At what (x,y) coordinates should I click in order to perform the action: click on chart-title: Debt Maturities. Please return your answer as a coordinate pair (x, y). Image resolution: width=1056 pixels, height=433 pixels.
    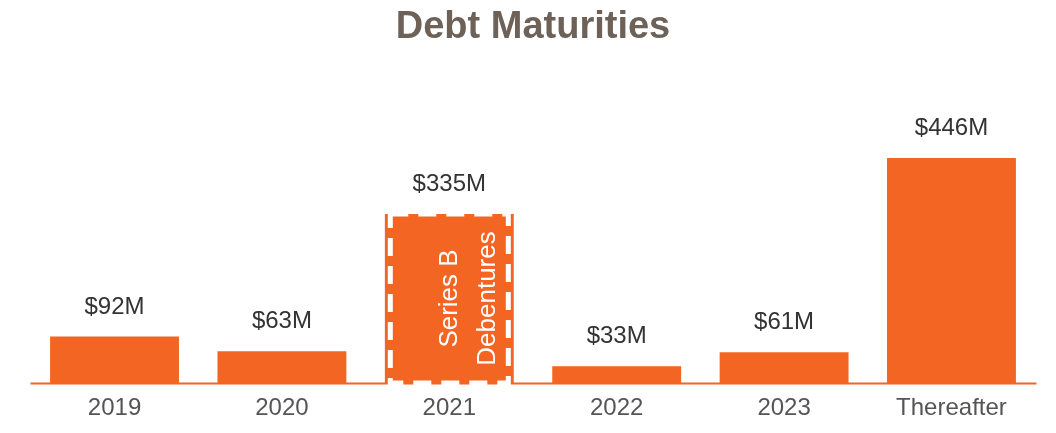
    Looking at the image, I should click on (533, 25).